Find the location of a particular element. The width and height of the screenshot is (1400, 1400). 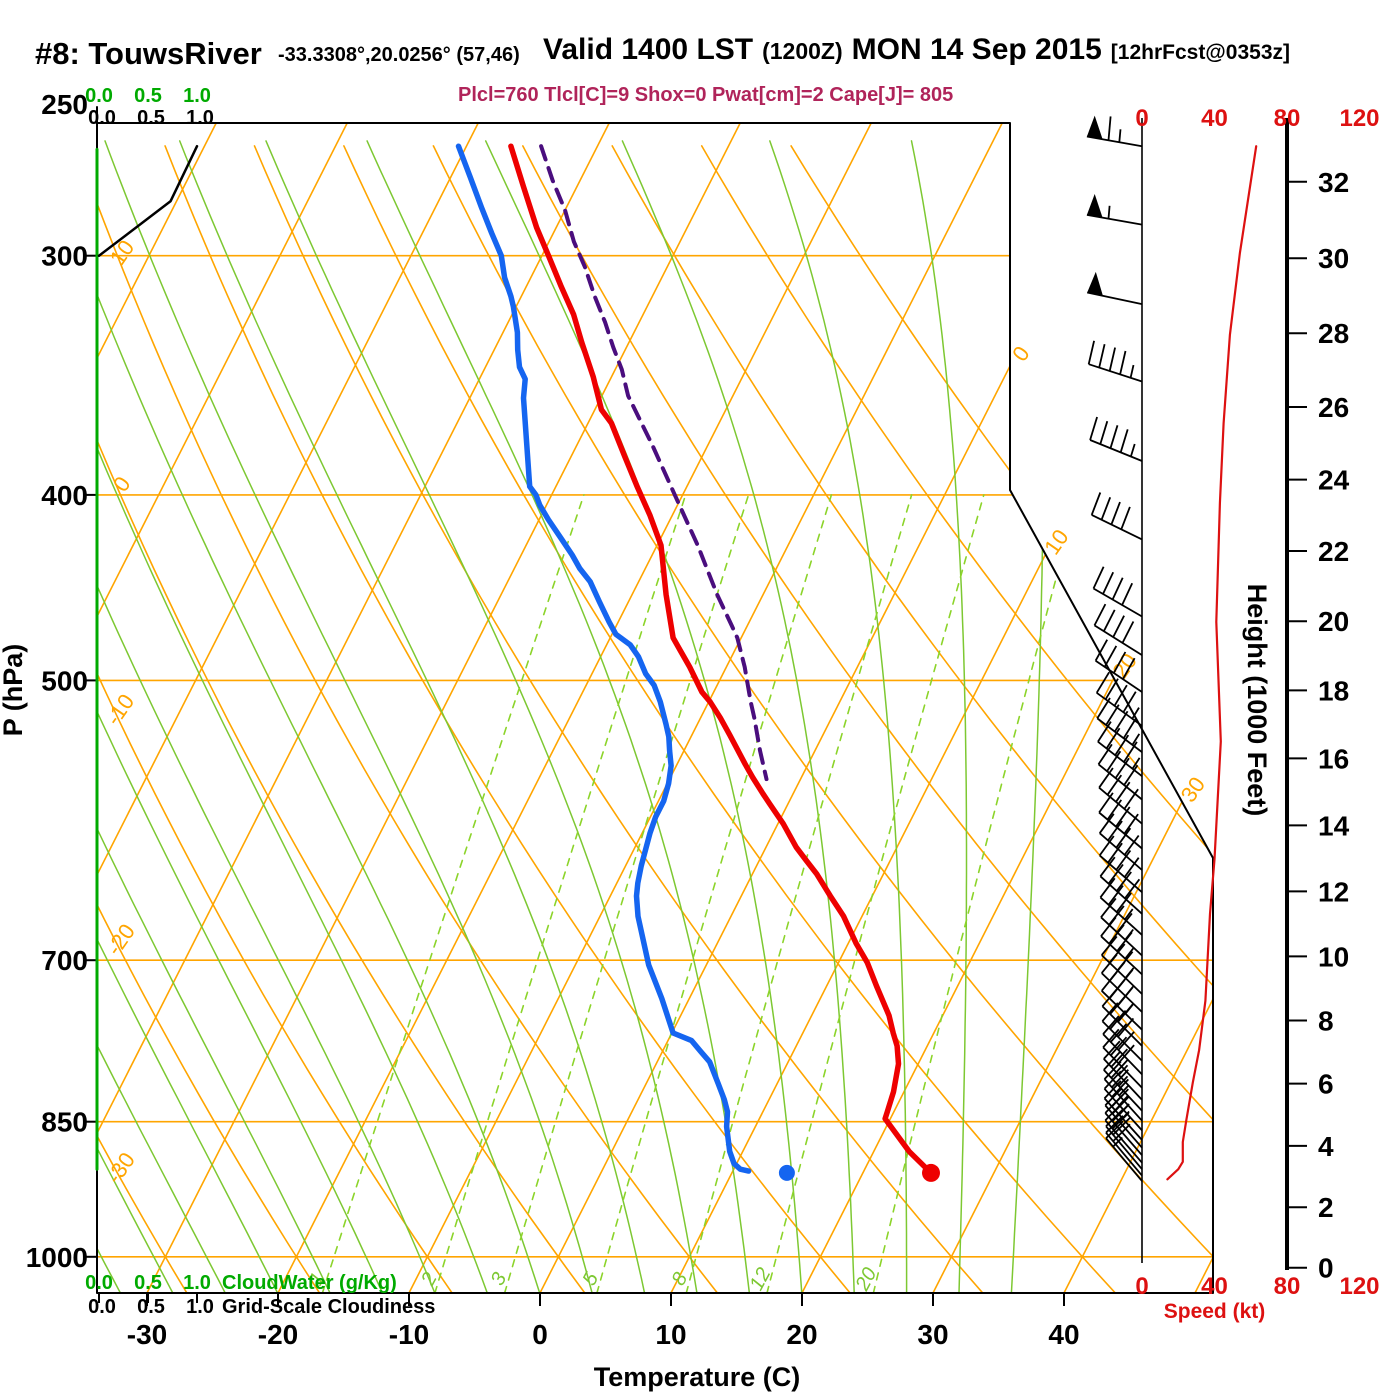

svg-text: P (hPa) is located at coordinates (14, 690).